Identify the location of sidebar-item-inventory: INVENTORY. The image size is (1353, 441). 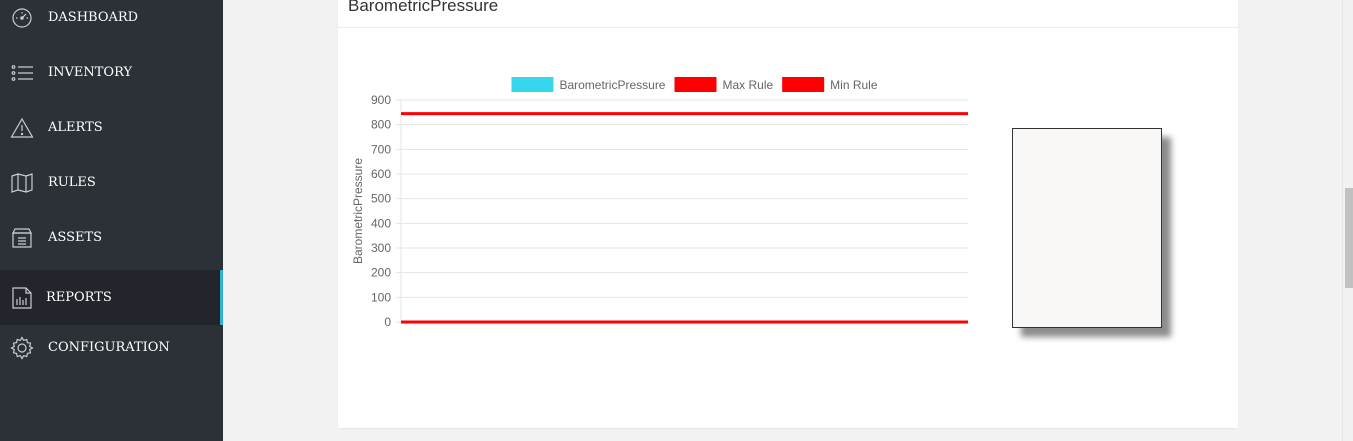
(111, 72).